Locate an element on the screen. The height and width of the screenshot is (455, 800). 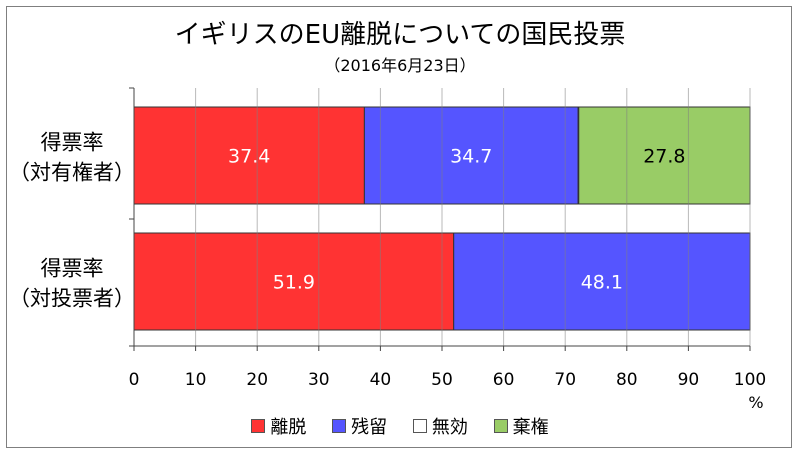
x-tick-label: 90 is located at coordinates (689, 380).